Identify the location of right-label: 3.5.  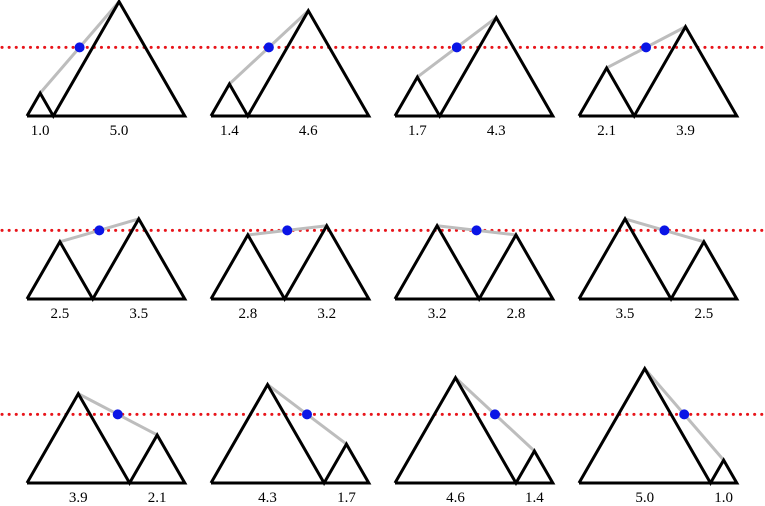
(138, 314).